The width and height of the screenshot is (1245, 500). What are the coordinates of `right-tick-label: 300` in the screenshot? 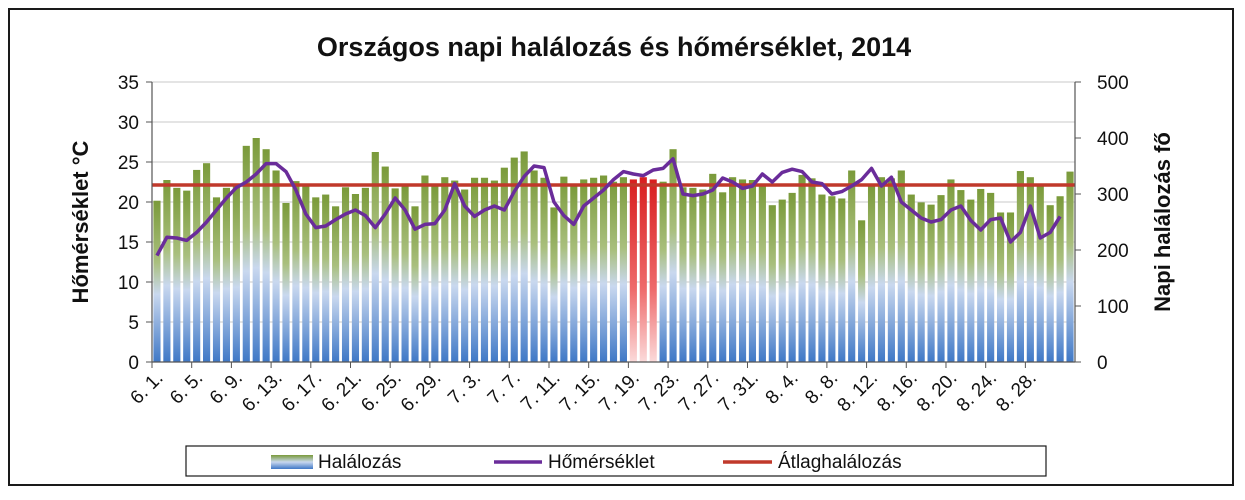 It's located at (1113, 195).